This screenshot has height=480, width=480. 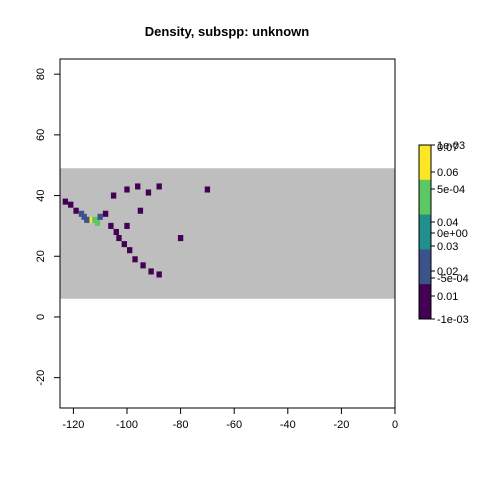 I want to click on legend-label: 0e+00, so click(x=452, y=234).